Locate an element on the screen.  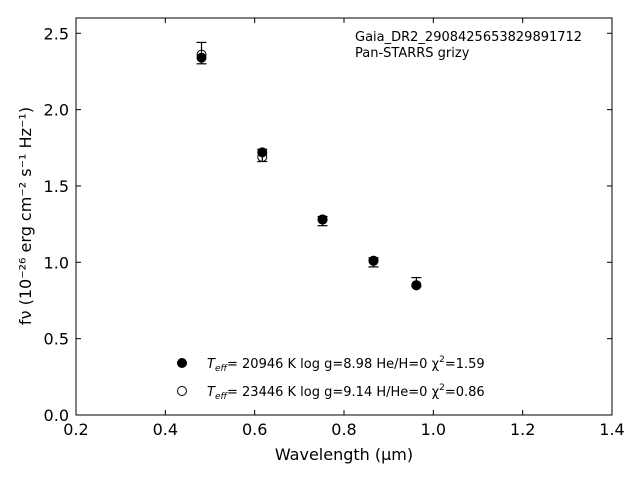
legend-2-chi-value: =0.86 is located at coordinates (465, 392).